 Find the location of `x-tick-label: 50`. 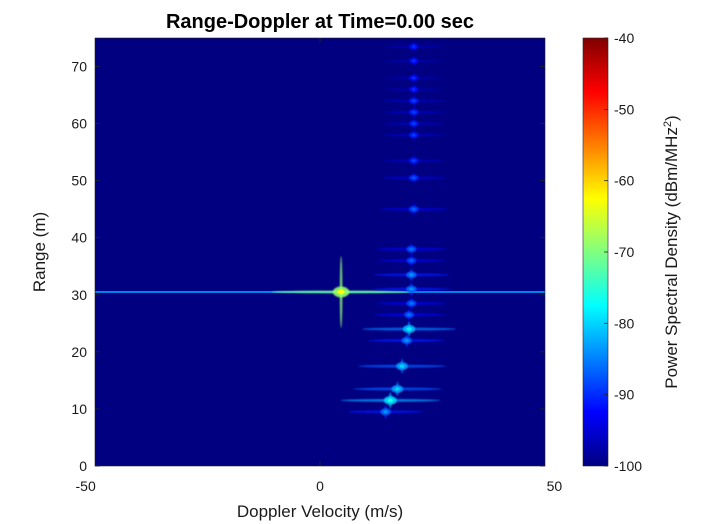

x-tick-label: 50 is located at coordinates (555, 486).